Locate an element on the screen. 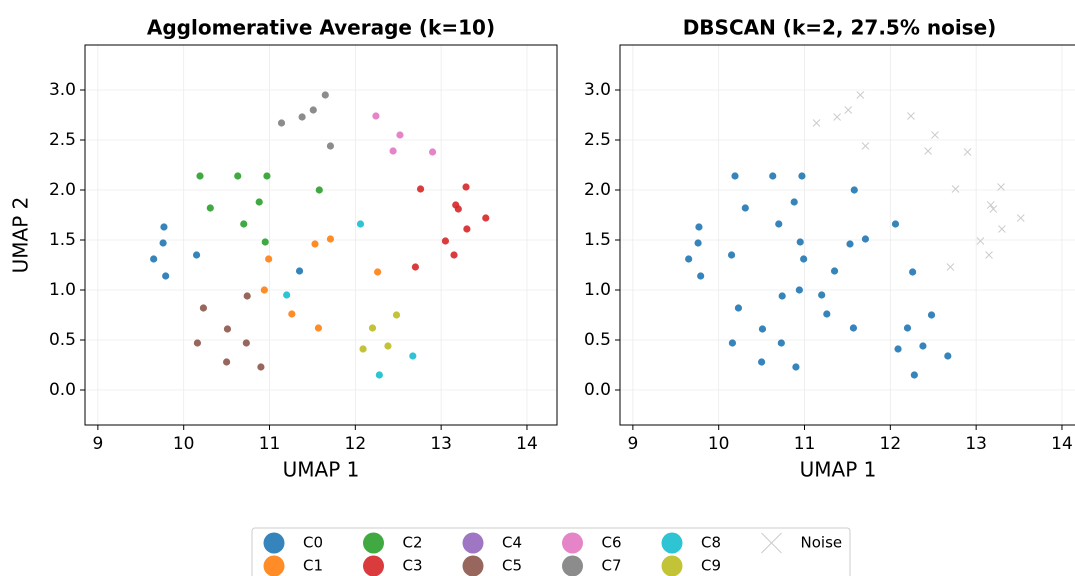 Image resolution: width=1075 pixels, height=576 pixels. chart-title: DBSCAN (k=2, 27.5% noise) is located at coordinates (840, 28).